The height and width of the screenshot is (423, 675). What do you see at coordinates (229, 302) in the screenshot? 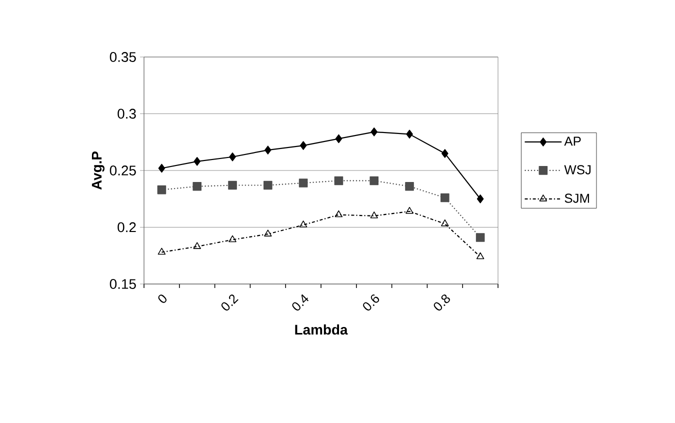
I see `x-tick-label: 0.2` at bounding box center [229, 302].